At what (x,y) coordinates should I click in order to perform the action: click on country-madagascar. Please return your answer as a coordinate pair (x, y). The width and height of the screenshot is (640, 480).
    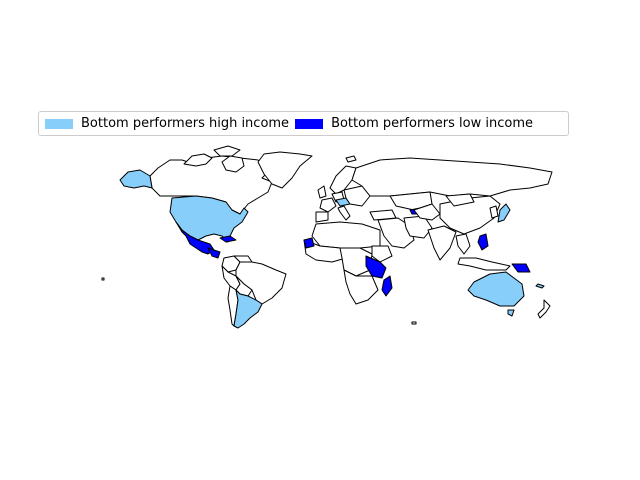
    Looking at the image, I should click on (387, 286).